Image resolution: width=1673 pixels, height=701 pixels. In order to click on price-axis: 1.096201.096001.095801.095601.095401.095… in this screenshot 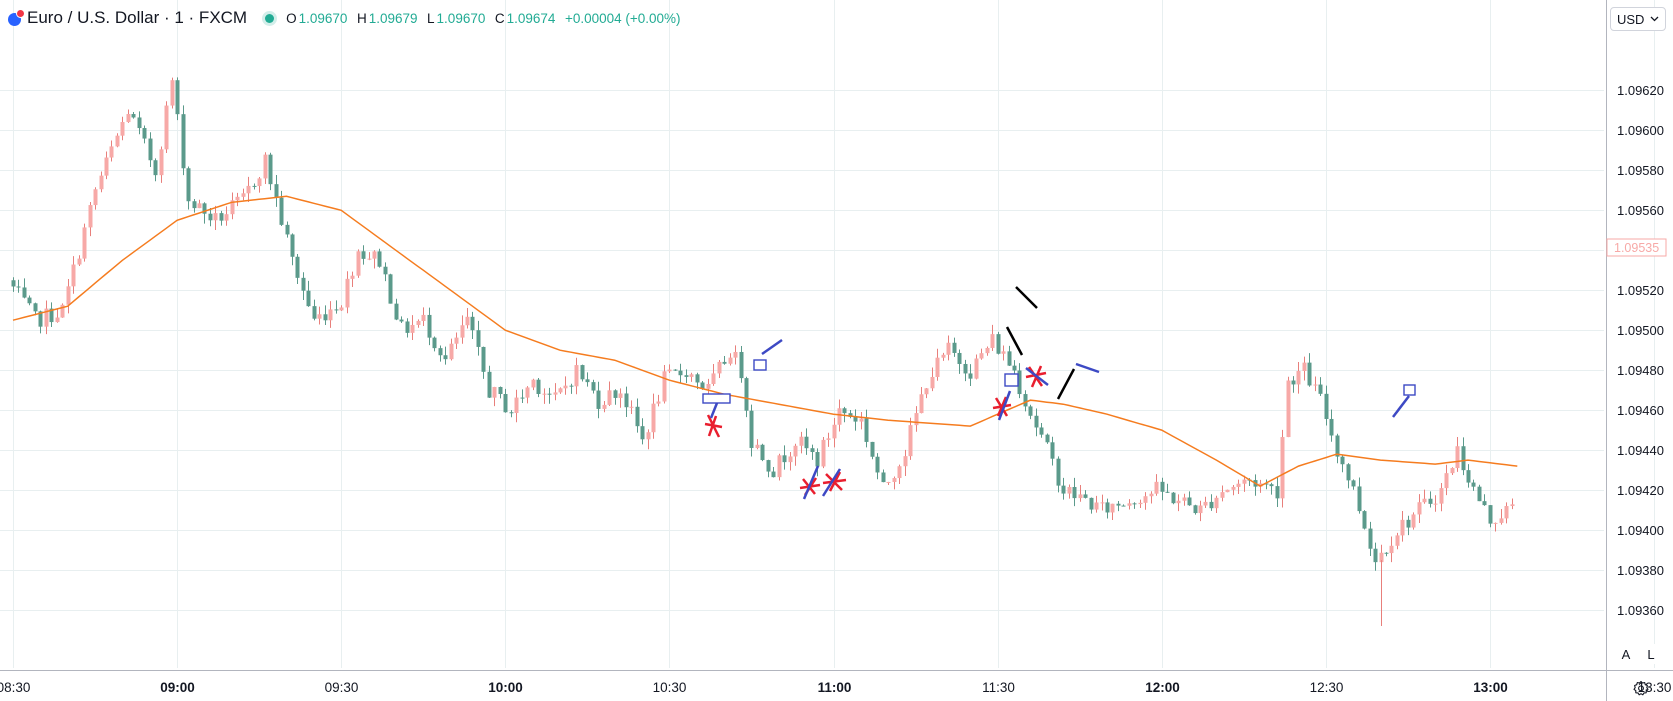, I will do `click(1640, 350)`.